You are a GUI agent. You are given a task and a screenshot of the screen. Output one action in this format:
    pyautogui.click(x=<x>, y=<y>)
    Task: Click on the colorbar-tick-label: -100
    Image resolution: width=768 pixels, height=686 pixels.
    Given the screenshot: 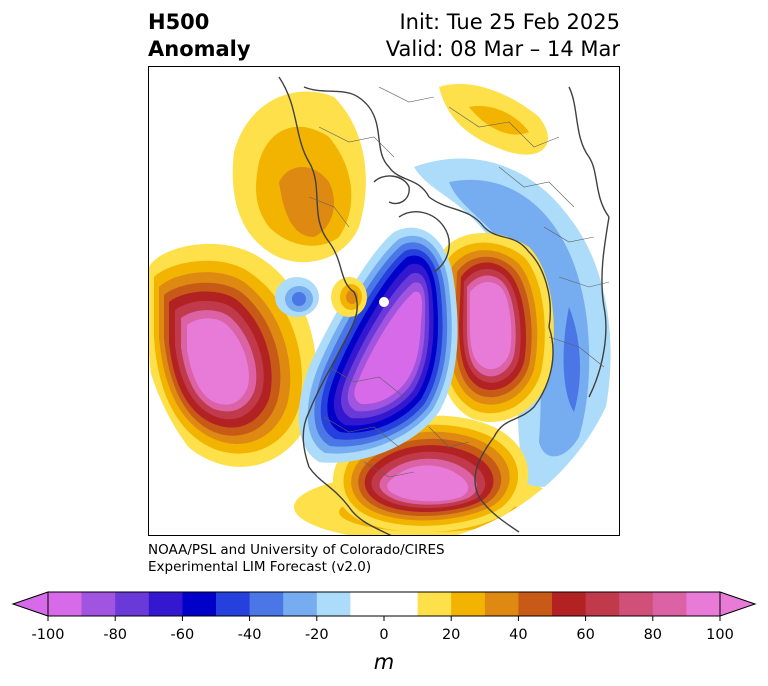 What is the action you would take?
    pyautogui.click(x=48, y=635)
    